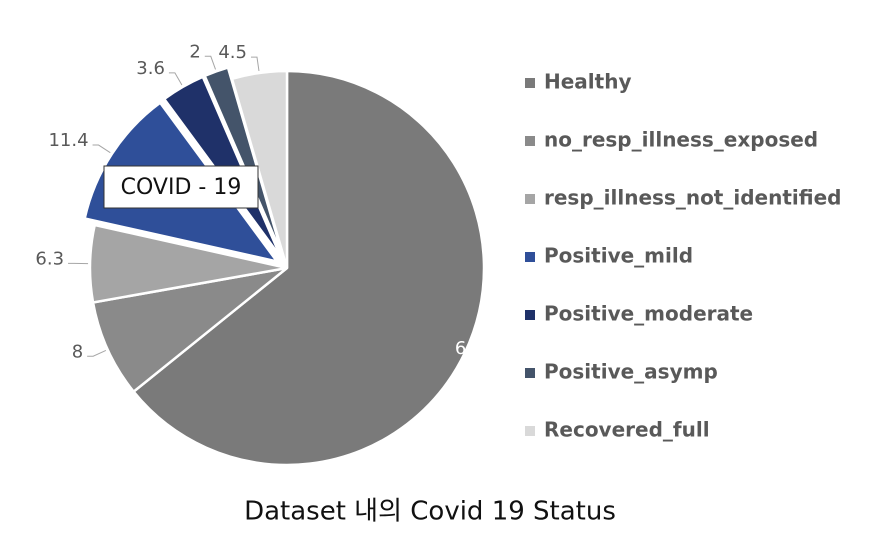 The image size is (875, 547). What do you see at coordinates (627, 430) in the screenshot?
I see `legend-label: Recovered_full` at bounding box center [627, 430].